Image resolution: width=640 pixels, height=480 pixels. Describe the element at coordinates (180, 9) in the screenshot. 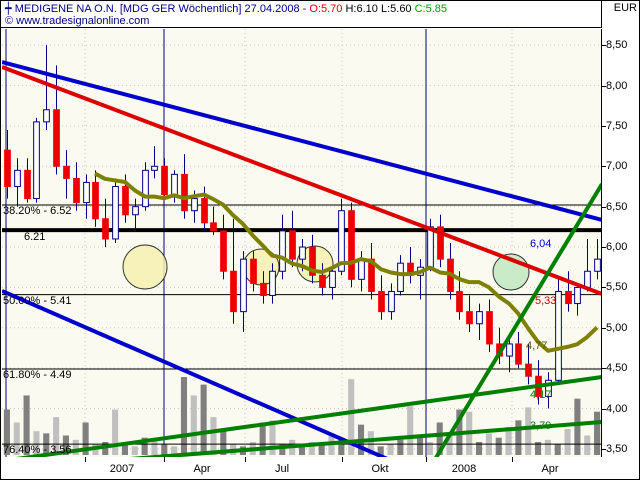

I see `symbol-interval: [MDG GER Wöchentlich]` at that location.